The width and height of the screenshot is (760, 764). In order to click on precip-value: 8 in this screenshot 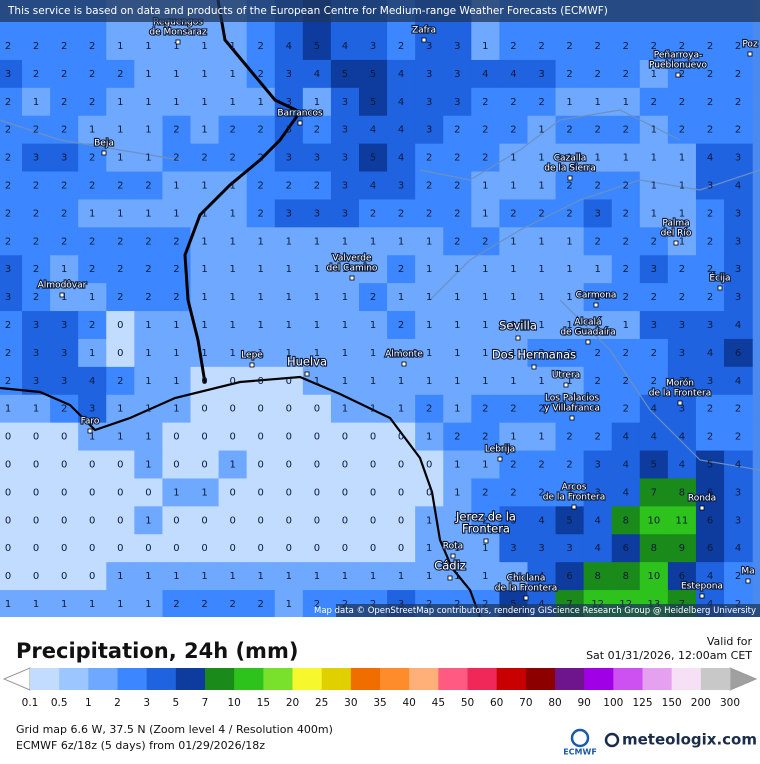, I will do `click(626, 576)`.